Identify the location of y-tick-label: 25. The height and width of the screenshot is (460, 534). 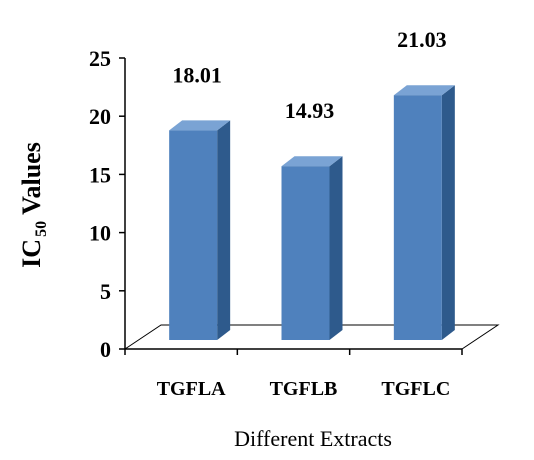
(100, 58).